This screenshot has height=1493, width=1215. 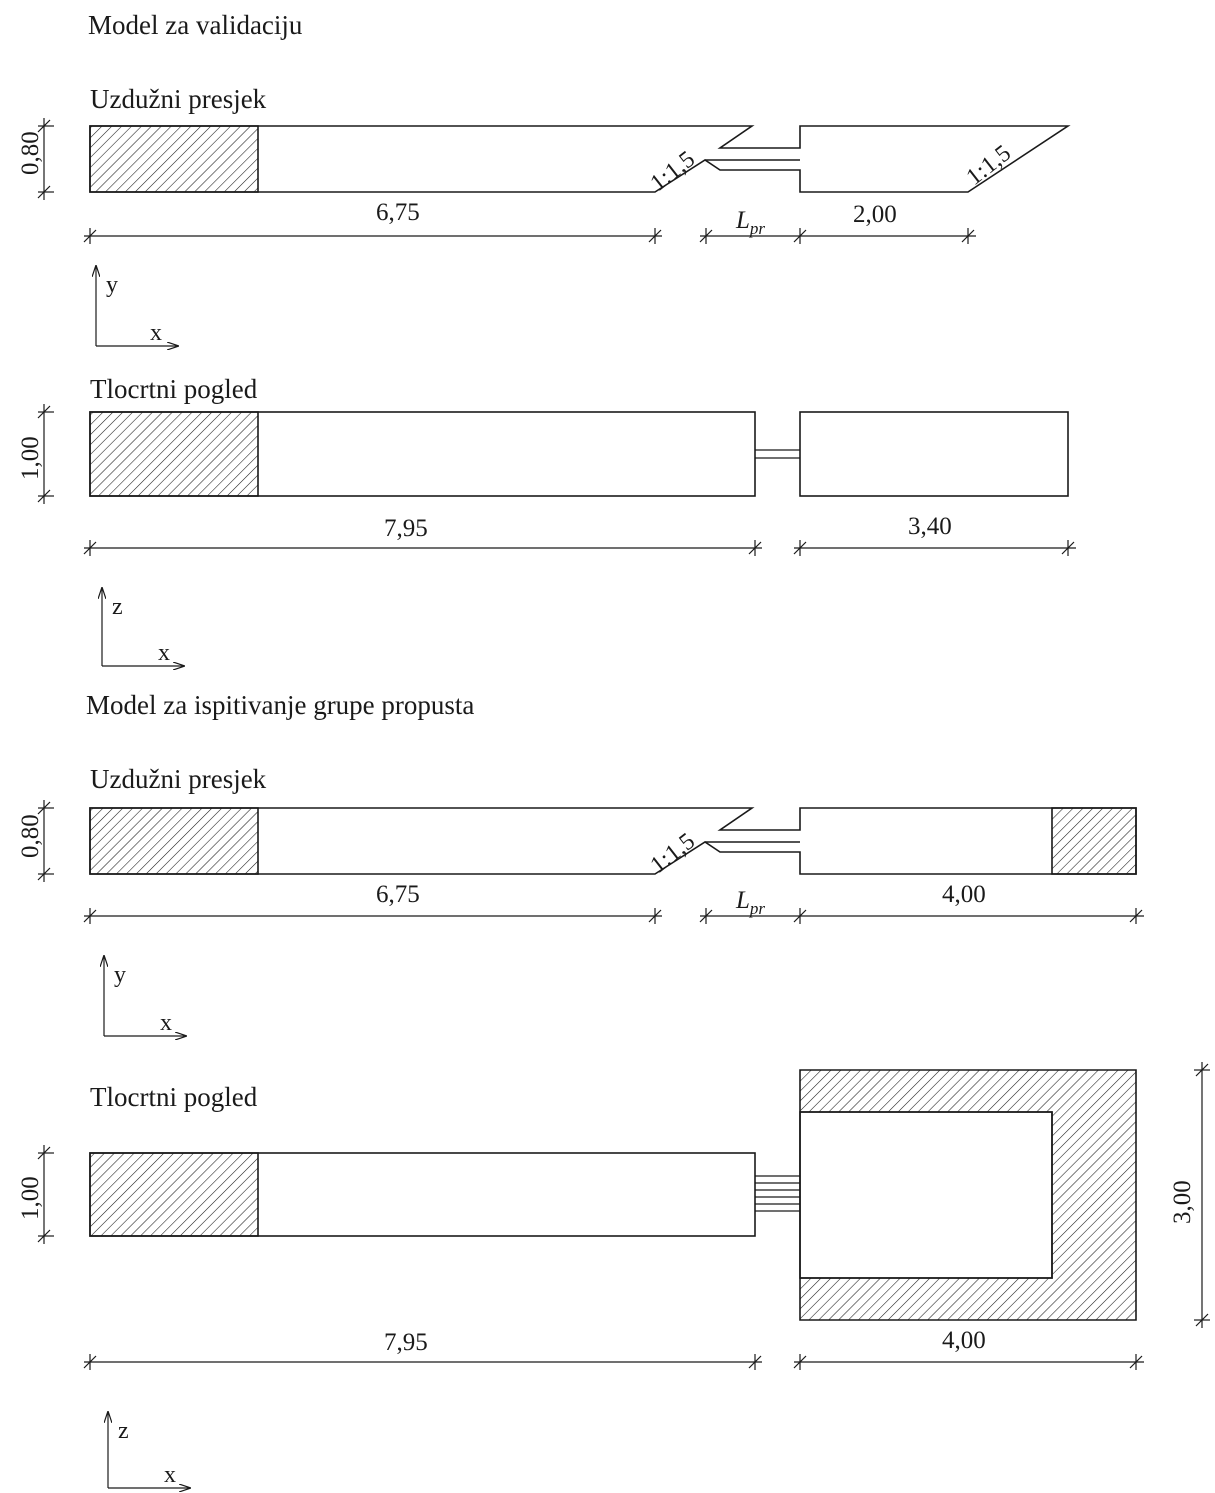 I want to click on validation-long-inlet-hatch, so click(x=174, y=159).